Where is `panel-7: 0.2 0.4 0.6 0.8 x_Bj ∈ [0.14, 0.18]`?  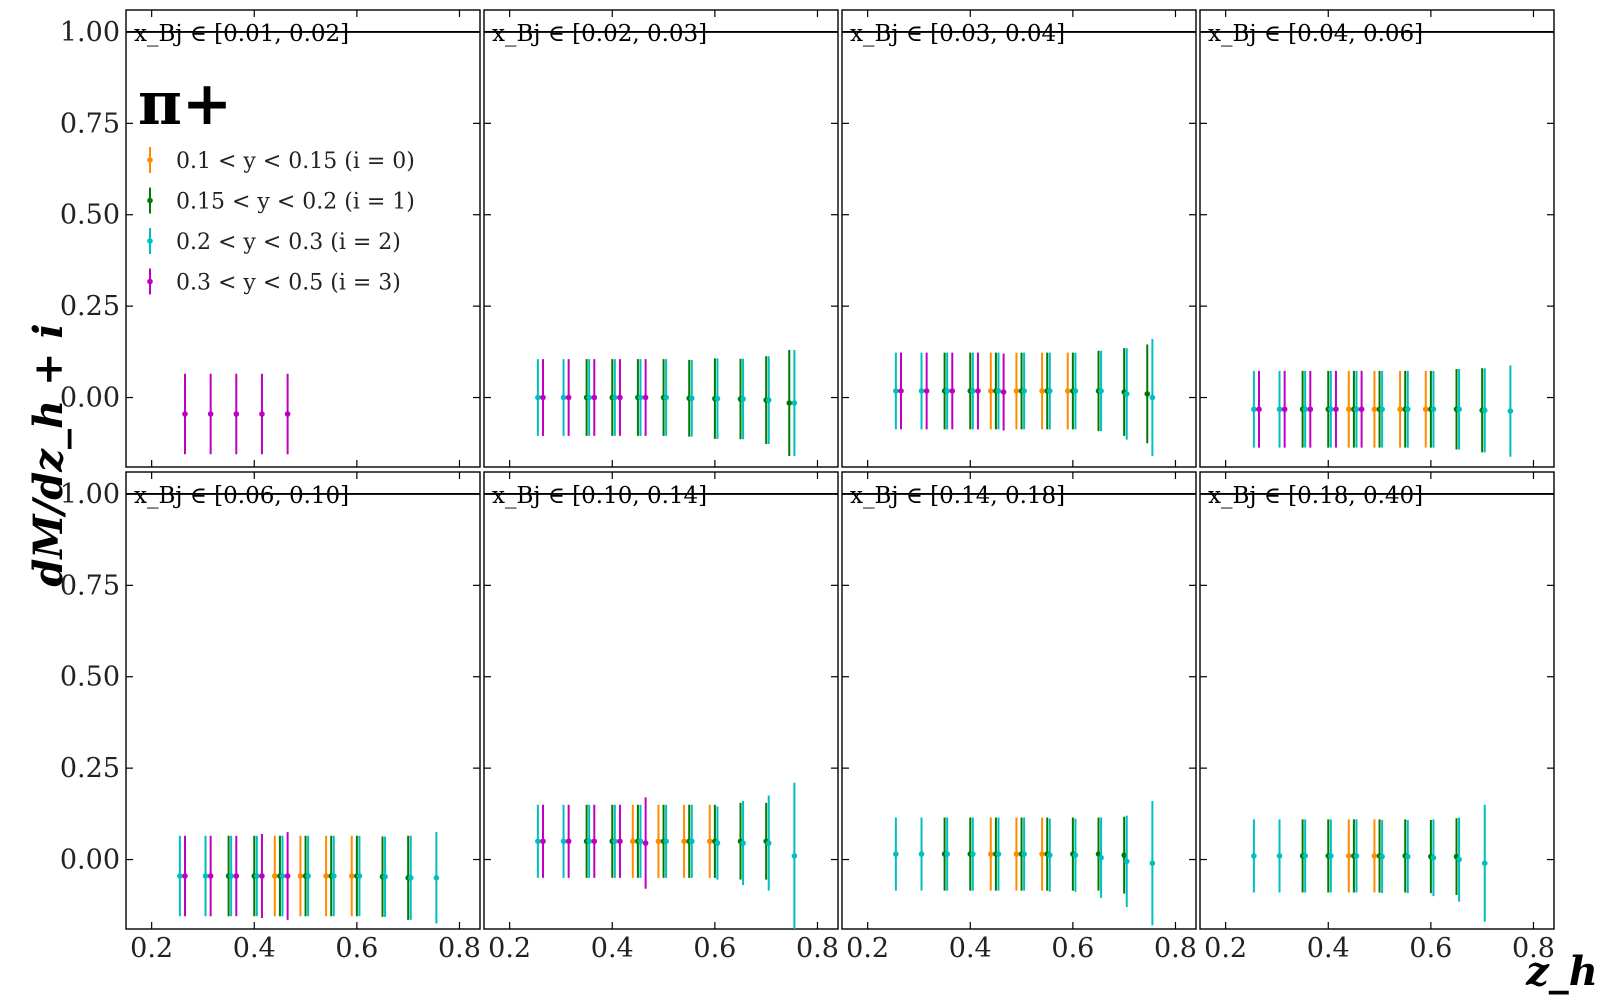
panel-7: 0.2 0.4 0.6 0.8 x_Bj ∈ [0.14, 0.18] is located at coordinates (1019, 717).